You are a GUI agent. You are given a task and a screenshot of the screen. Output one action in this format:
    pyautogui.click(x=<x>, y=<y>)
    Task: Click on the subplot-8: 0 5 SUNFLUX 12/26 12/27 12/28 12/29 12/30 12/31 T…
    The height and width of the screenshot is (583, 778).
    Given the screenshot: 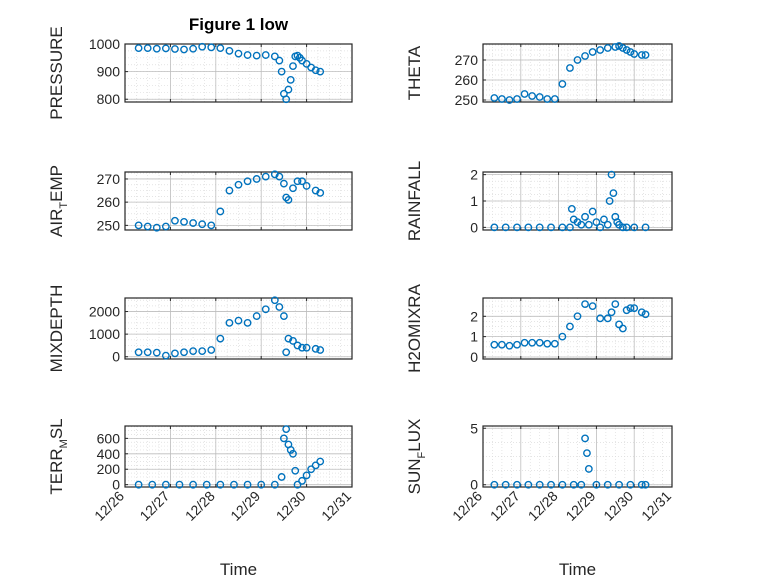 What is the action you would take?
    pyautogui.click(x=539, y=499)
    